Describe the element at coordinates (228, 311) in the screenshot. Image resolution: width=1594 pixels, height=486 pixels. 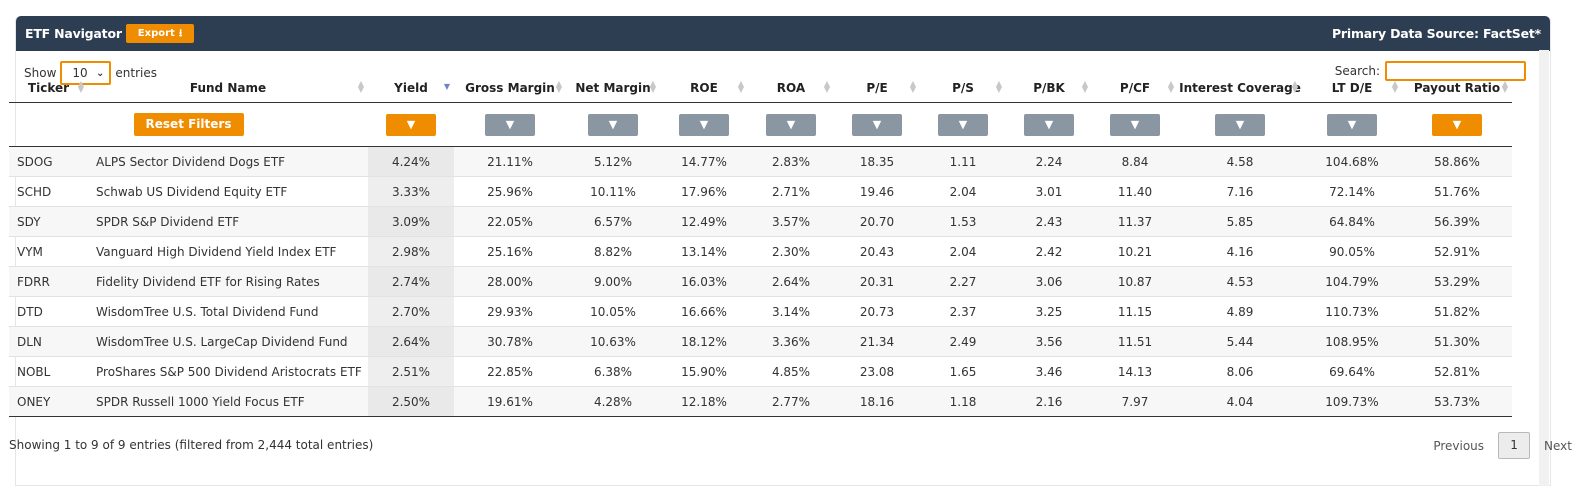
I see `cell-fund-name: WisdomTree U.S. Total Dividend Fund` at that location.